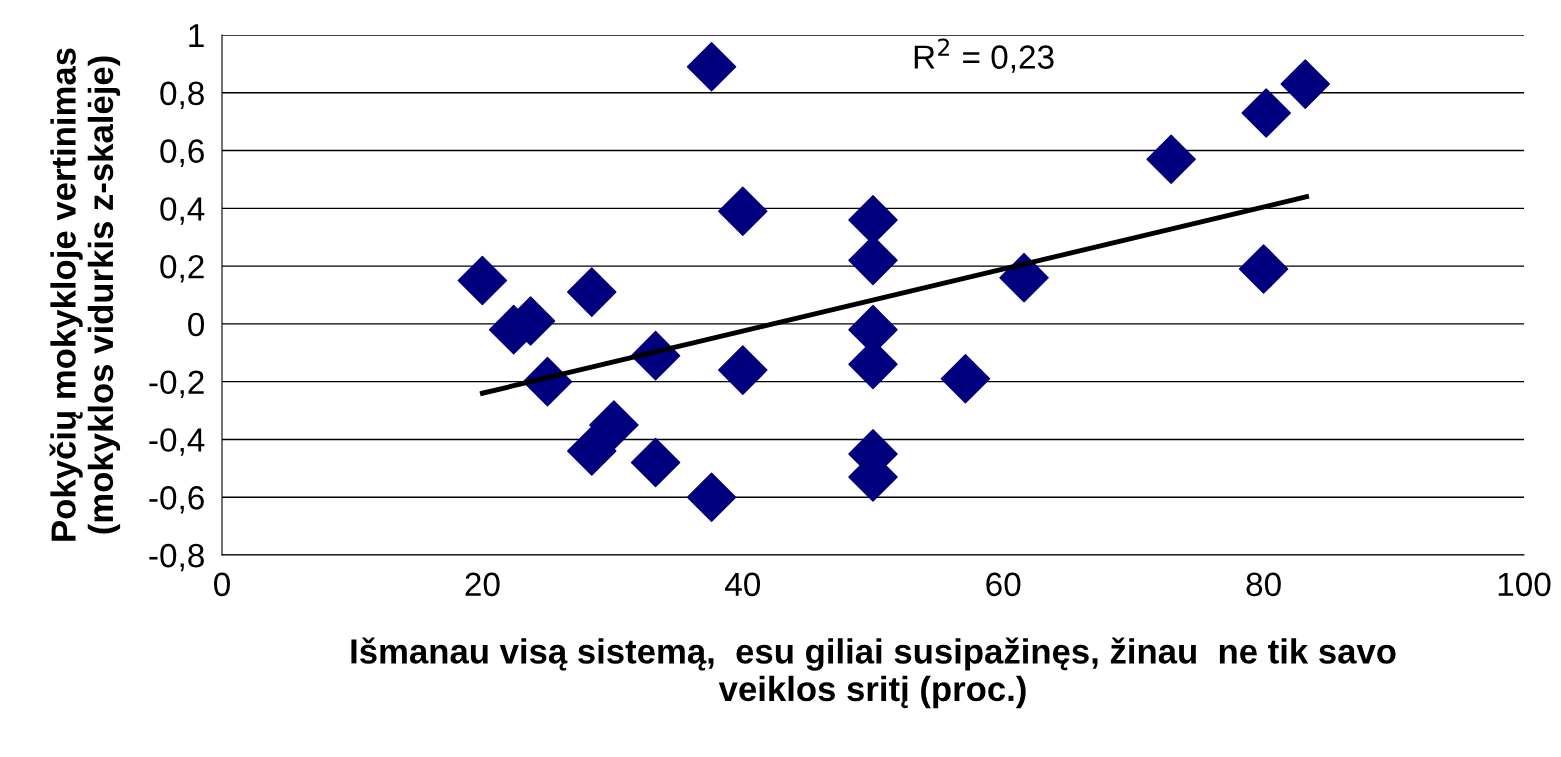 This screenshot has width=1561, height=757. Describe the element at coordinates (182, 211) in the screenshot. I see `y-tick-label: 0,4` at that location.